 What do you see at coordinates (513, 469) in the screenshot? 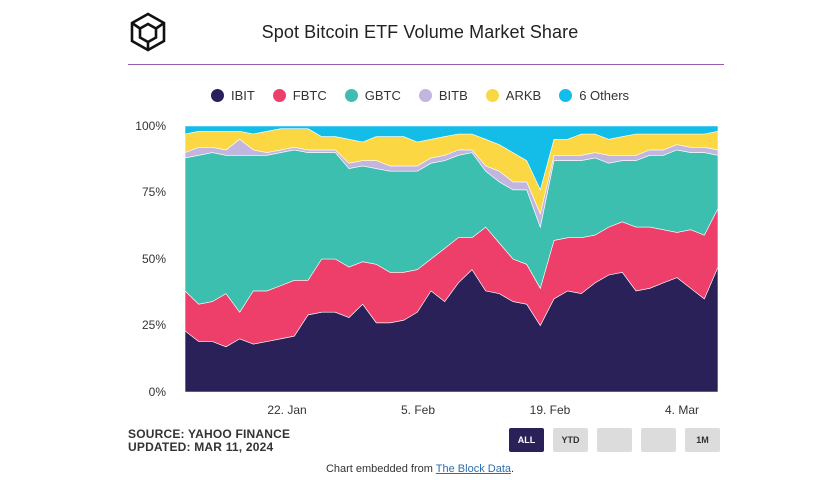
I see `embed-suffix: .` at bounding box center [513, 469].